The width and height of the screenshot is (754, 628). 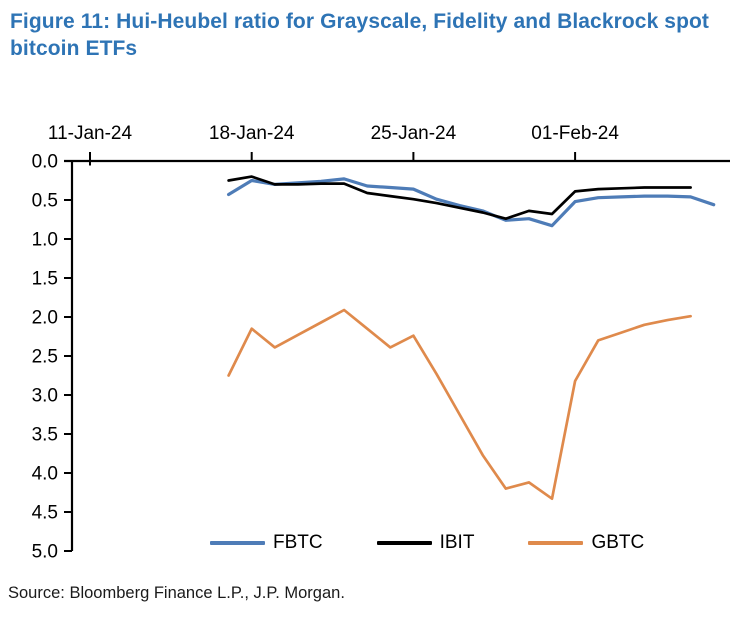 I want to click on series-line-ibit, so click(x=459, y=198).